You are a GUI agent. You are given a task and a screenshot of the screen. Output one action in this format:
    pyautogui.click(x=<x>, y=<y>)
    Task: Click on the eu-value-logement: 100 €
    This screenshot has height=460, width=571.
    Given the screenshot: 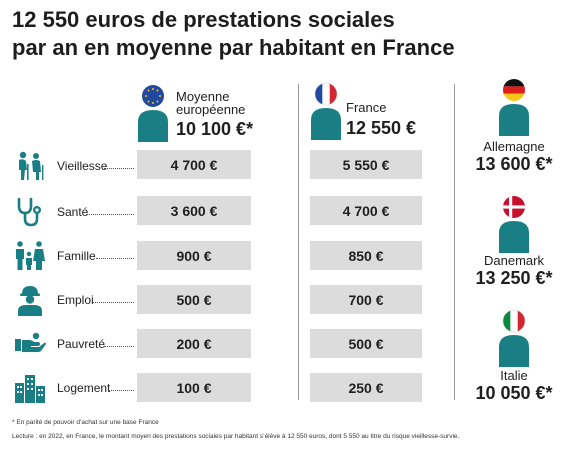 What is the action you would take?
    pyautogui.click(x=194, y=387)
    